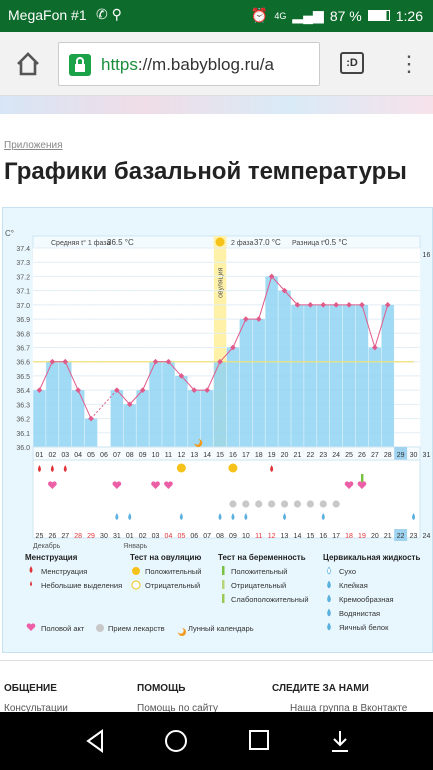 The height and width of the screenshot is (770, 433). What do you see at coordinates (349, 708) in the screenshot?
I see `footer-link-vk: Наша группа в Вконтакте` at bounding box center [349, 708].